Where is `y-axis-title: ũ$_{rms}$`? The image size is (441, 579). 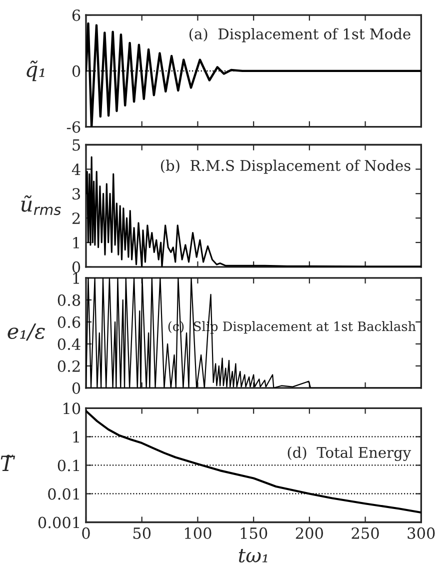 y-axis-title: ũ$_{rms}$ is located at coordinates (41, 205).